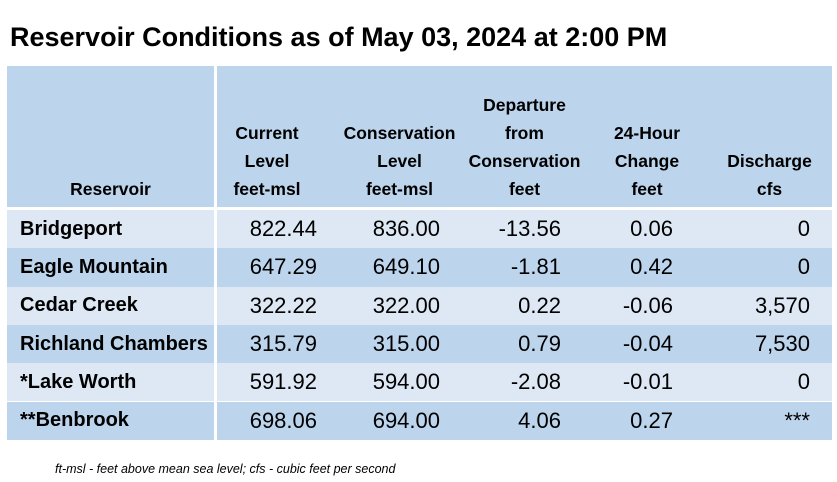 The width and height of the screenshot is (837, 482). I want to click on conservation-value: 315.00, so click(406, 344).